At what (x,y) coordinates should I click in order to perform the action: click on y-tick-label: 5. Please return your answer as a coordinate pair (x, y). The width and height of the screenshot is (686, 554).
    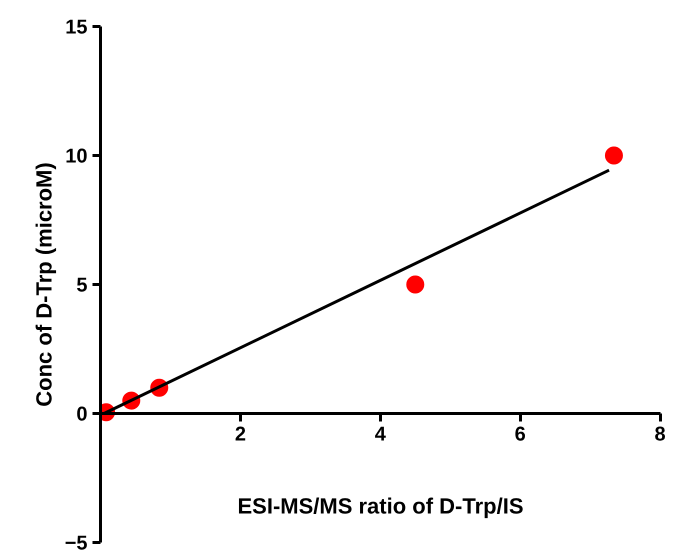
    Looking at the image, I should click on (82, 285).